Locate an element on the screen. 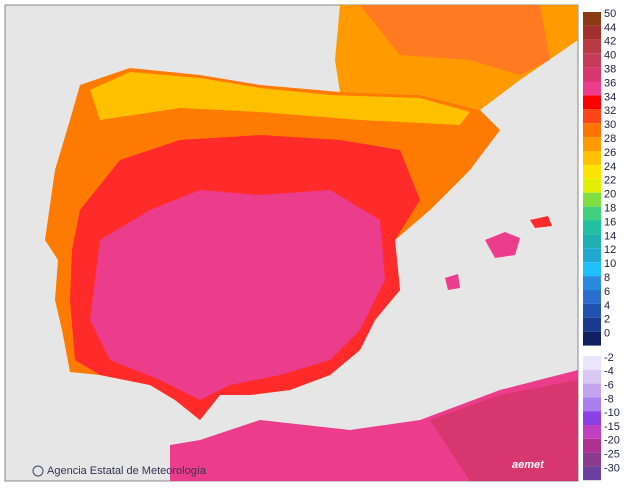 The image size is (630, 500). legend-label: -4 is located at coordinates (609, 372).